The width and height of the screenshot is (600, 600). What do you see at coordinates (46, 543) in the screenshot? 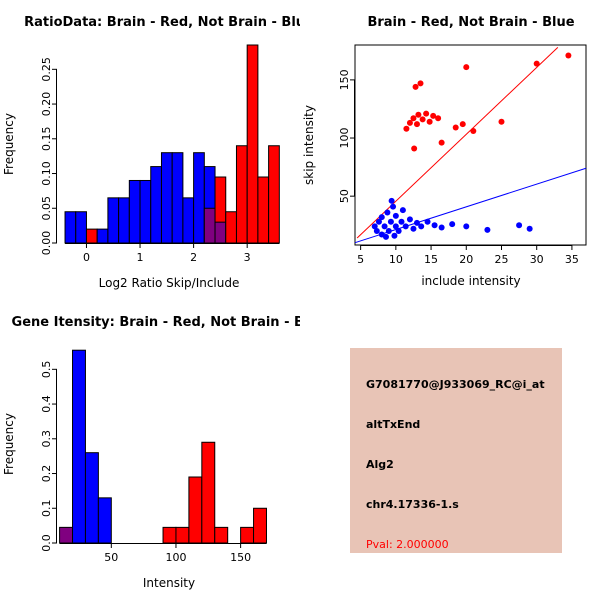
I see `svg-text: 0.0` at bounding box center [46, 543].